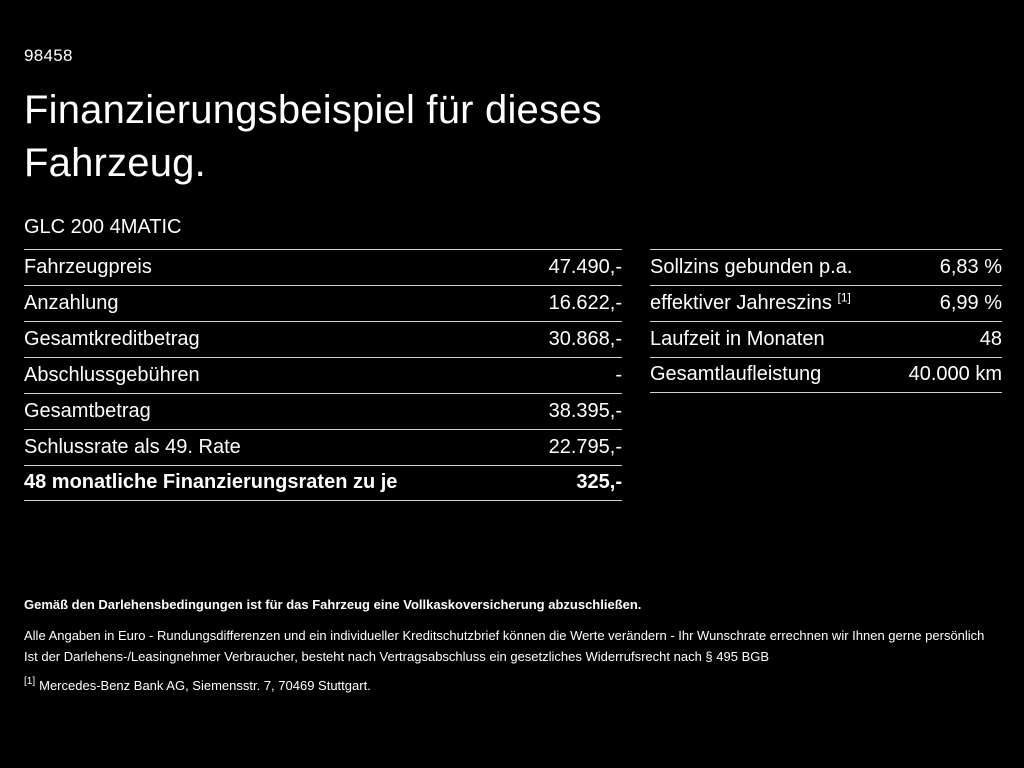  Describe the element at coordinates (30, 682) in the screenshot. I see `footnote-marker: [1]` at that location.